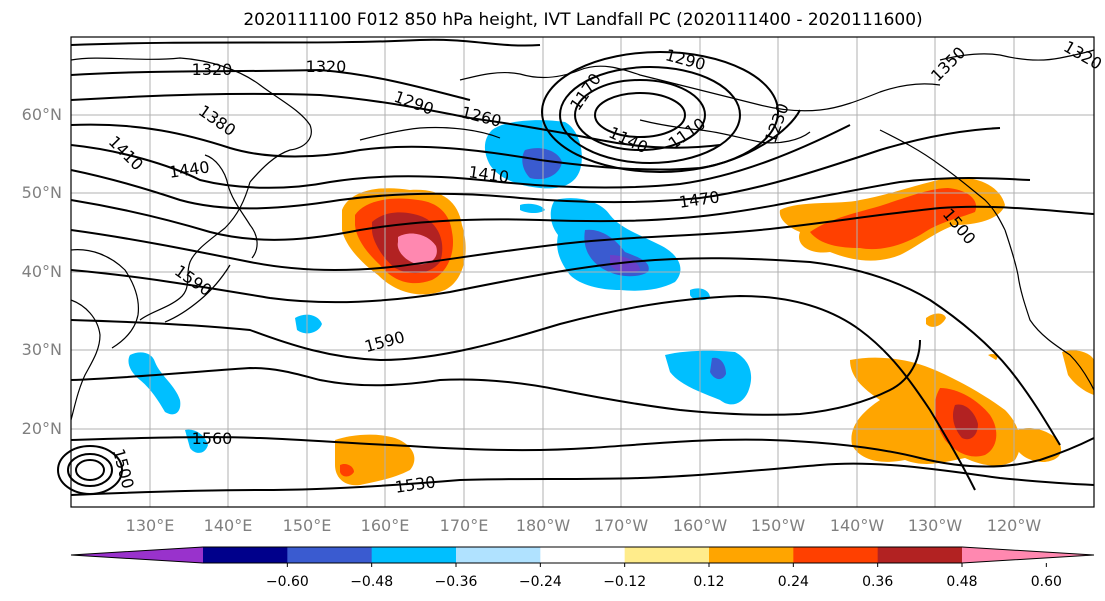  I want to click on lon-label: 150°W, so click(778, 525).